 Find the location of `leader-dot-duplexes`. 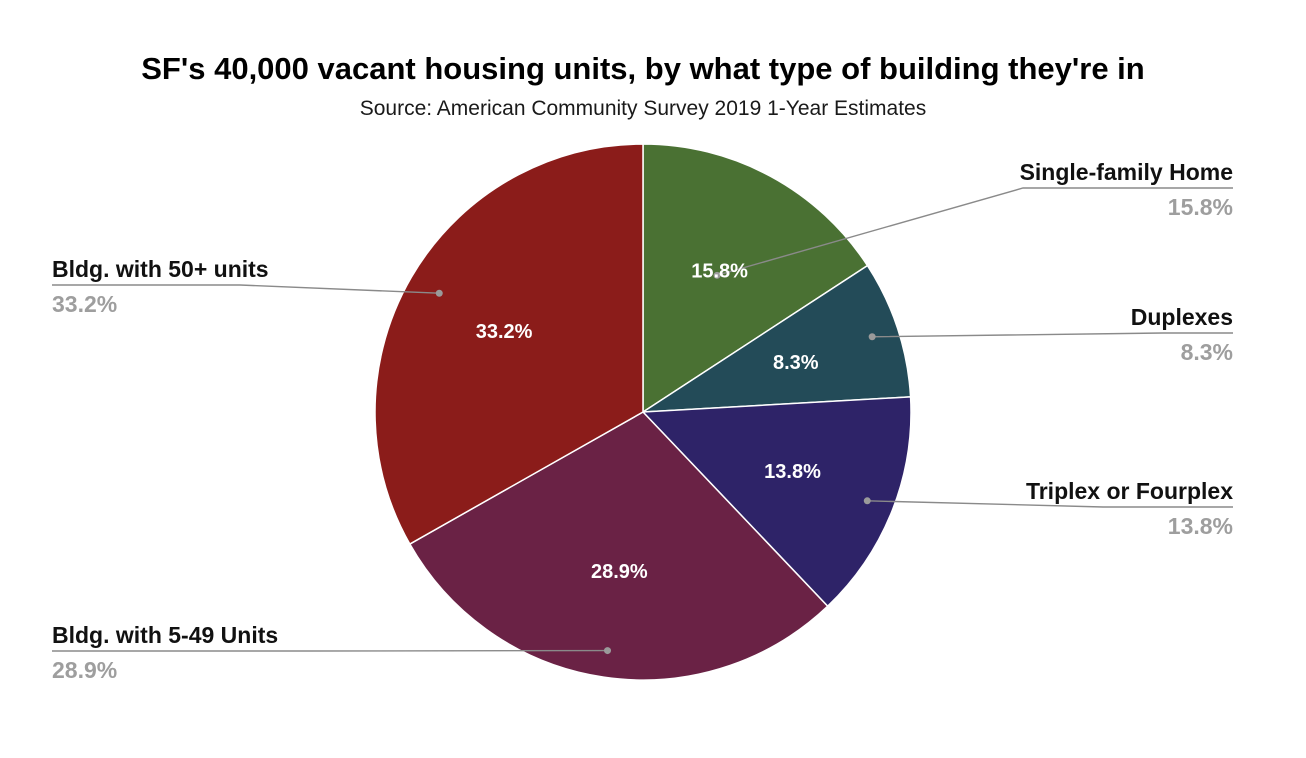

leader-dot-duplexes is located at coordinates (872, 337).